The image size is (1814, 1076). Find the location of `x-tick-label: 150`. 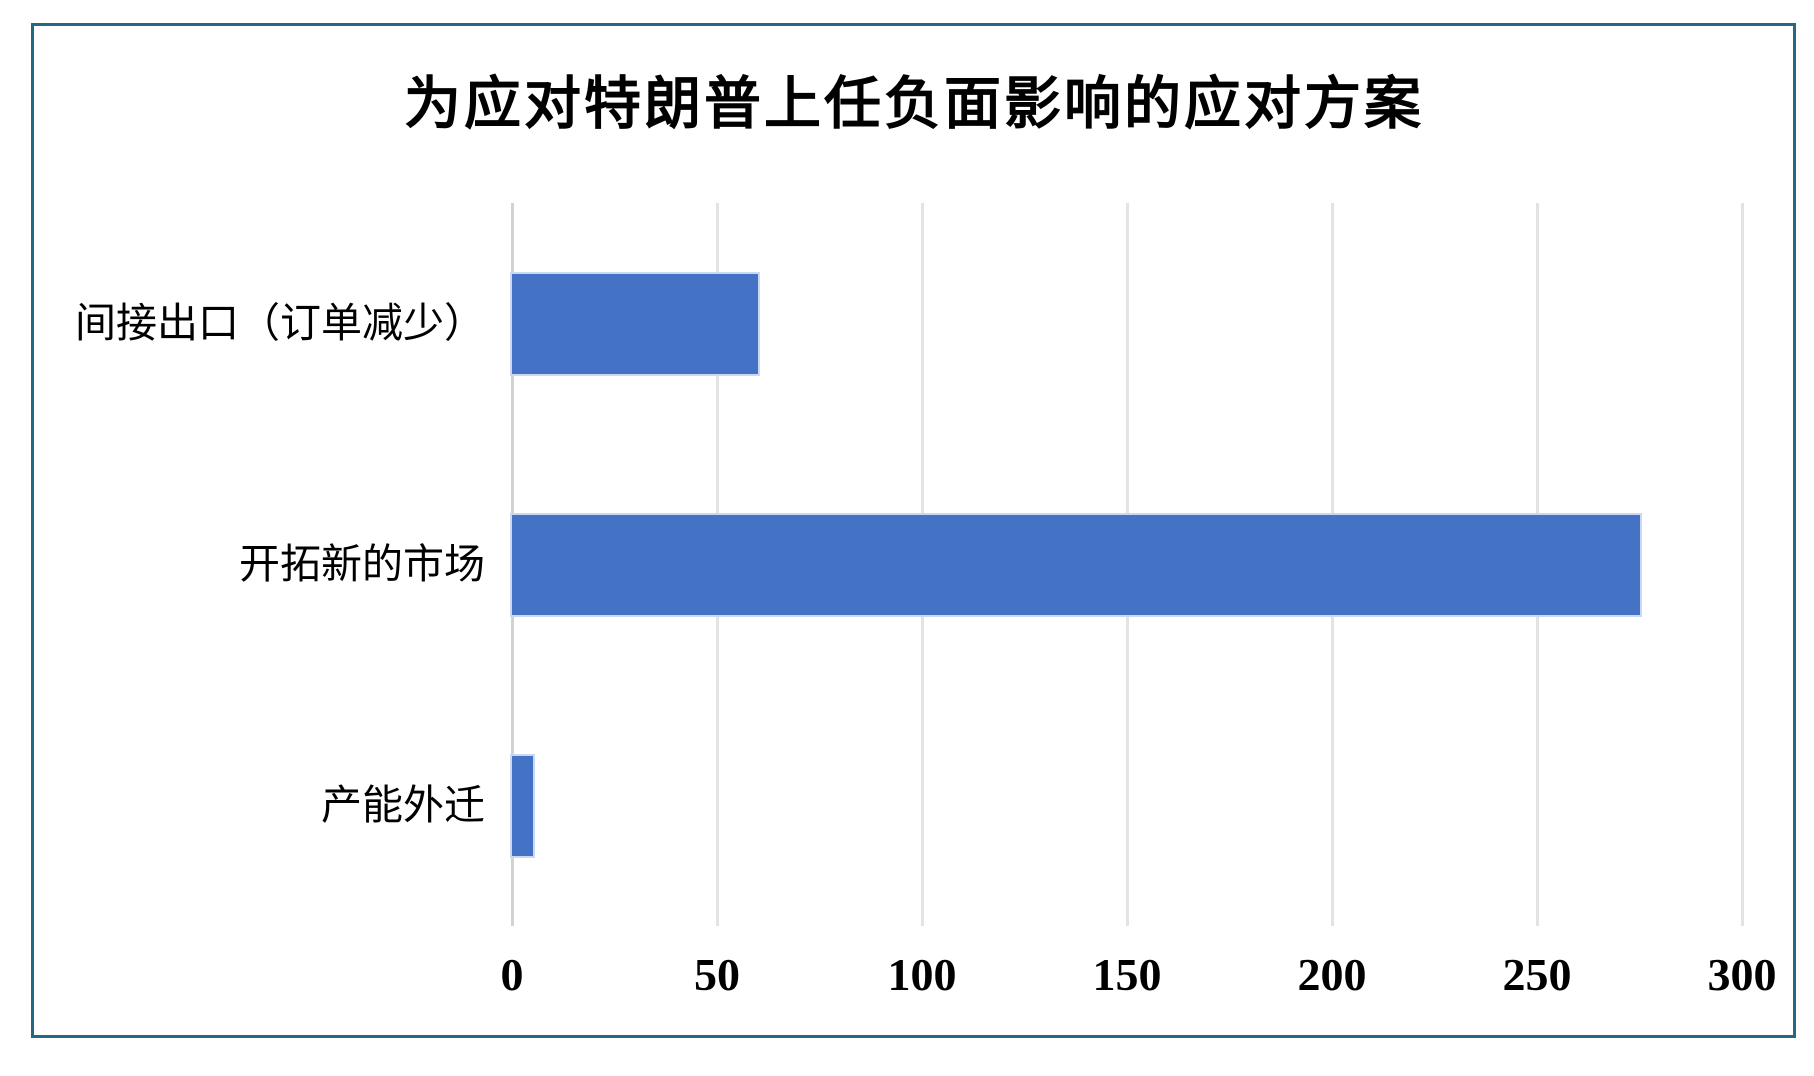

x-tick-label: 150 is located at coordinates (1127, 974).